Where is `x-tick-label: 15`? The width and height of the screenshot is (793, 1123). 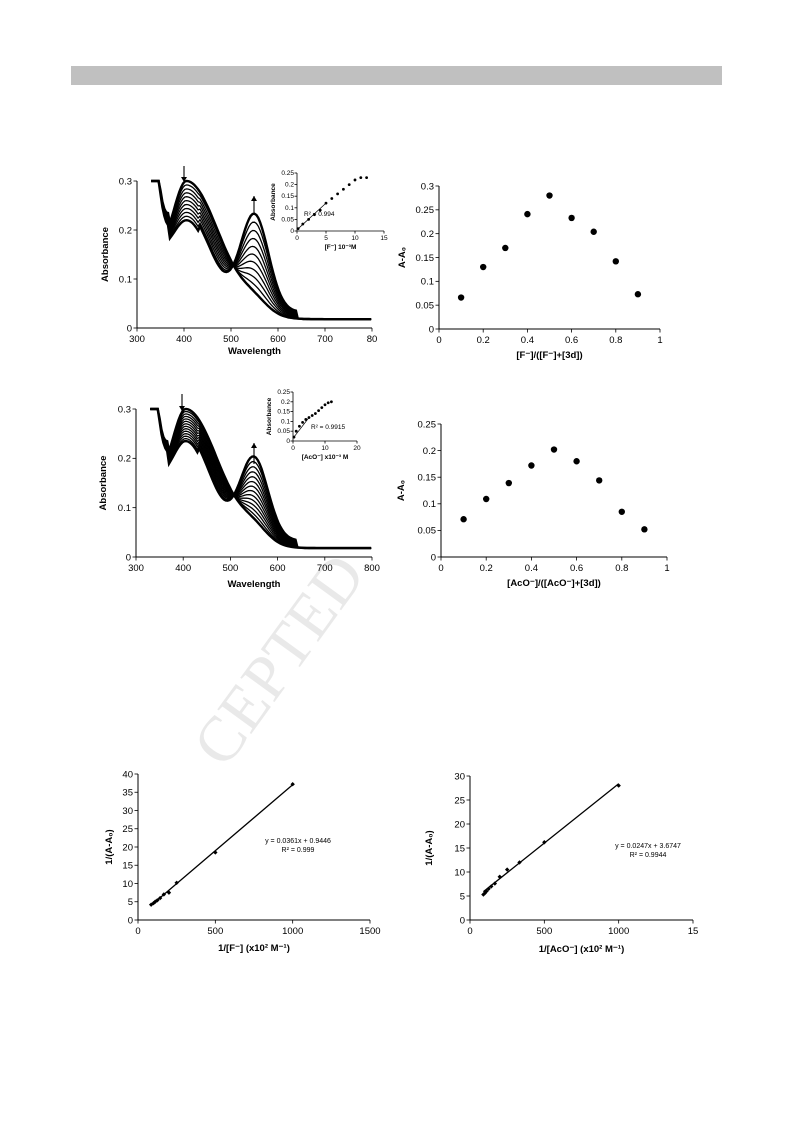 x-tick-label: 15 is located at coordinates (693, 931).